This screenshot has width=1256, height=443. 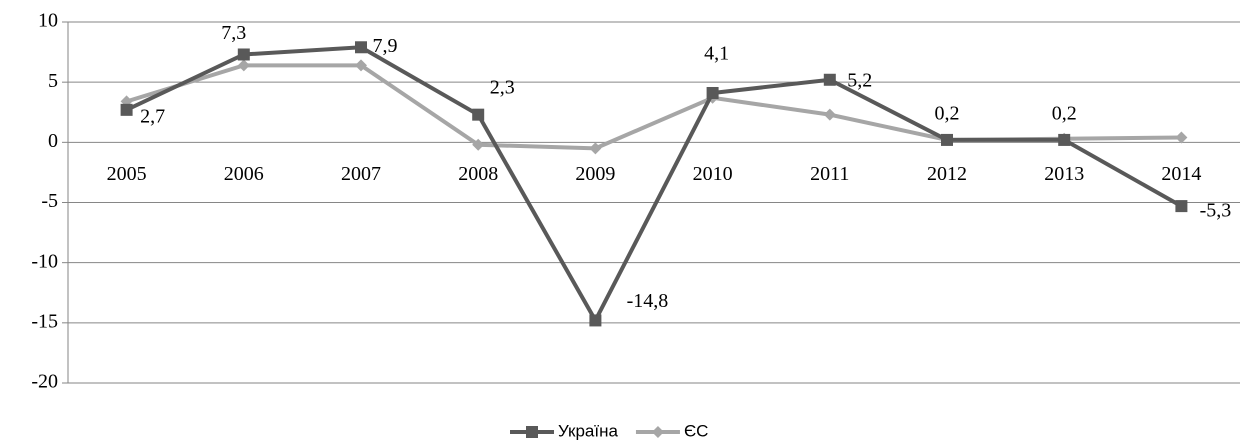 I want to click on data-label: 7,9, so click(x=385, y=46).